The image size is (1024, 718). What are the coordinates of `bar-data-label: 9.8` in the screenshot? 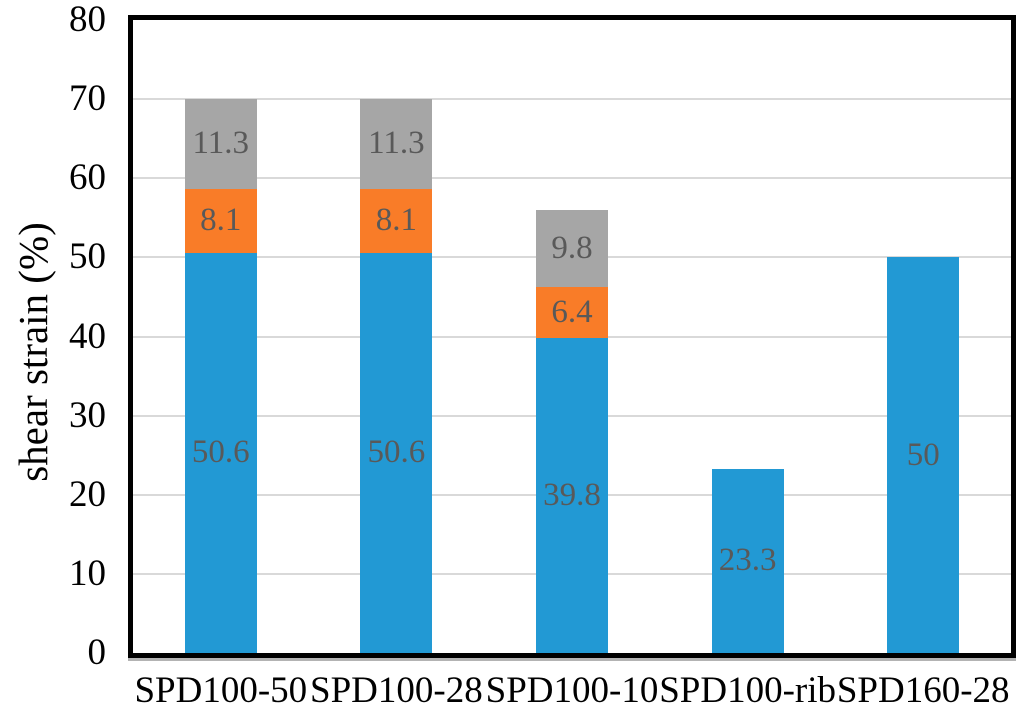 It's located at (572, 248).